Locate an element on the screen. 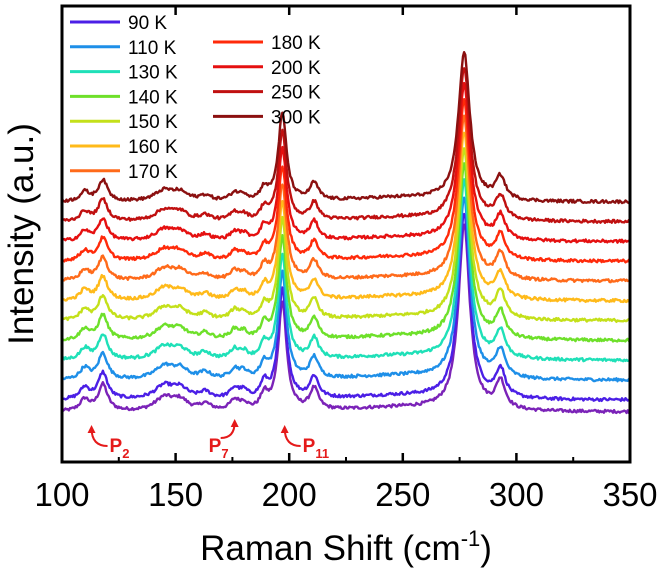  y-axis-title: Intensity (a.u.) is located at coordinates (21, 234).